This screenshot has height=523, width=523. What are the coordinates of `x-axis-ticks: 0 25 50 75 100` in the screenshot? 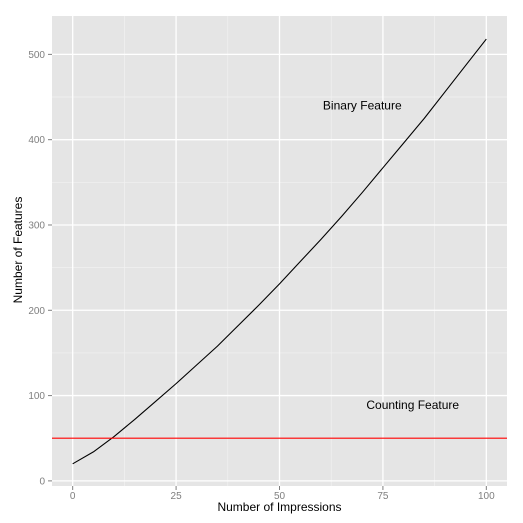 It's located at (282, 494).